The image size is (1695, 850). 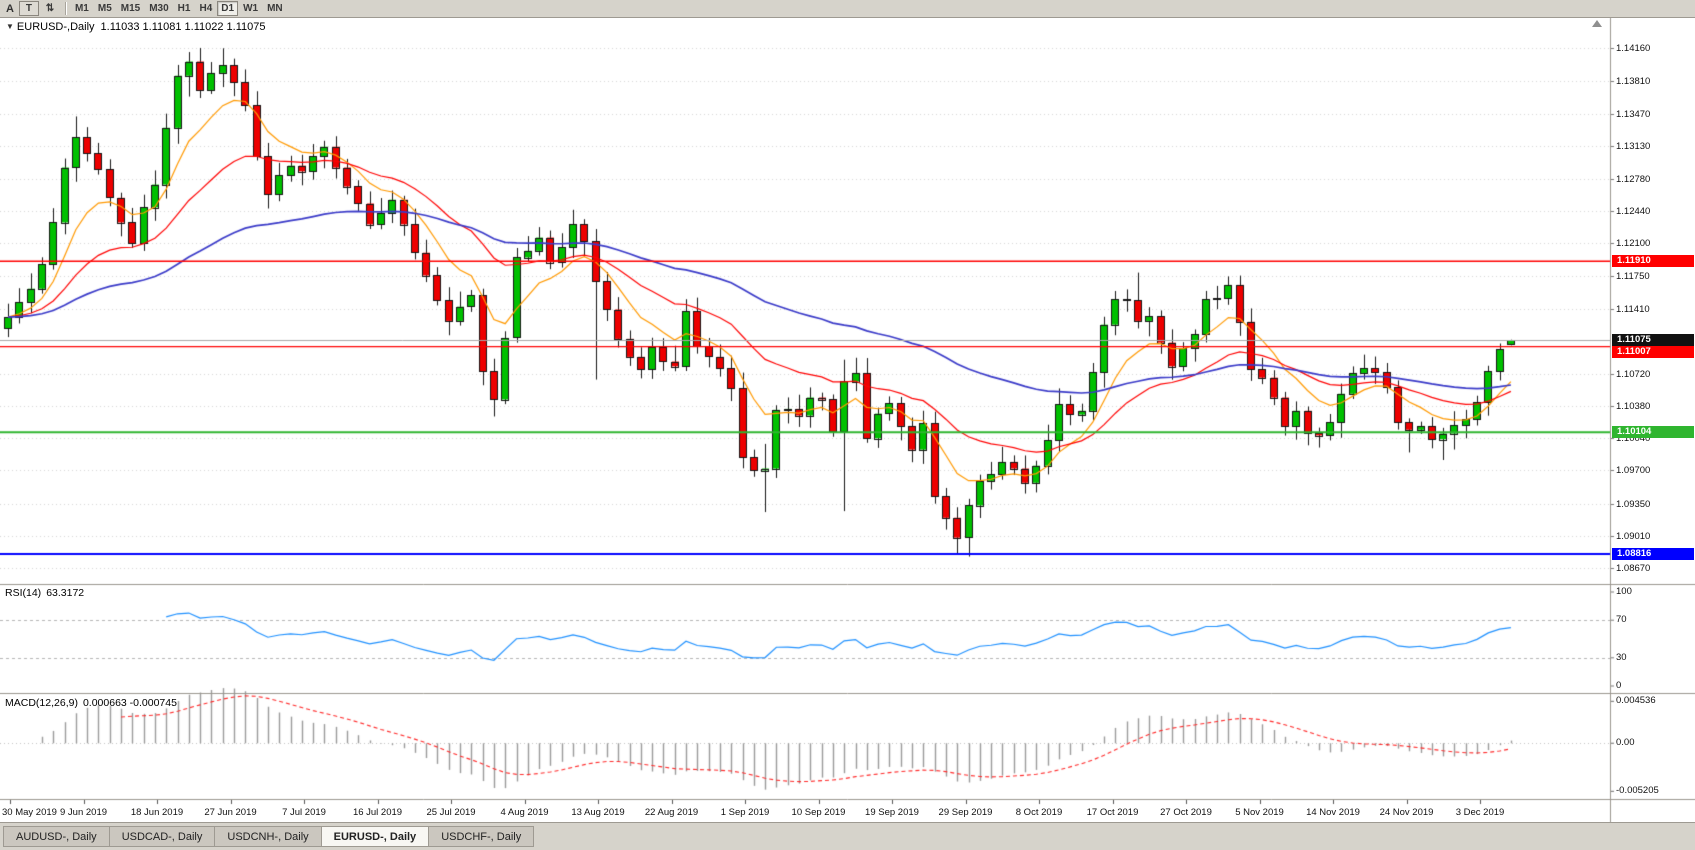 What do you see at coordinates (598, 812) in the screenshot?
I see `time-axis-label: 13 Aug 2019` at bounding box center [598, 812].